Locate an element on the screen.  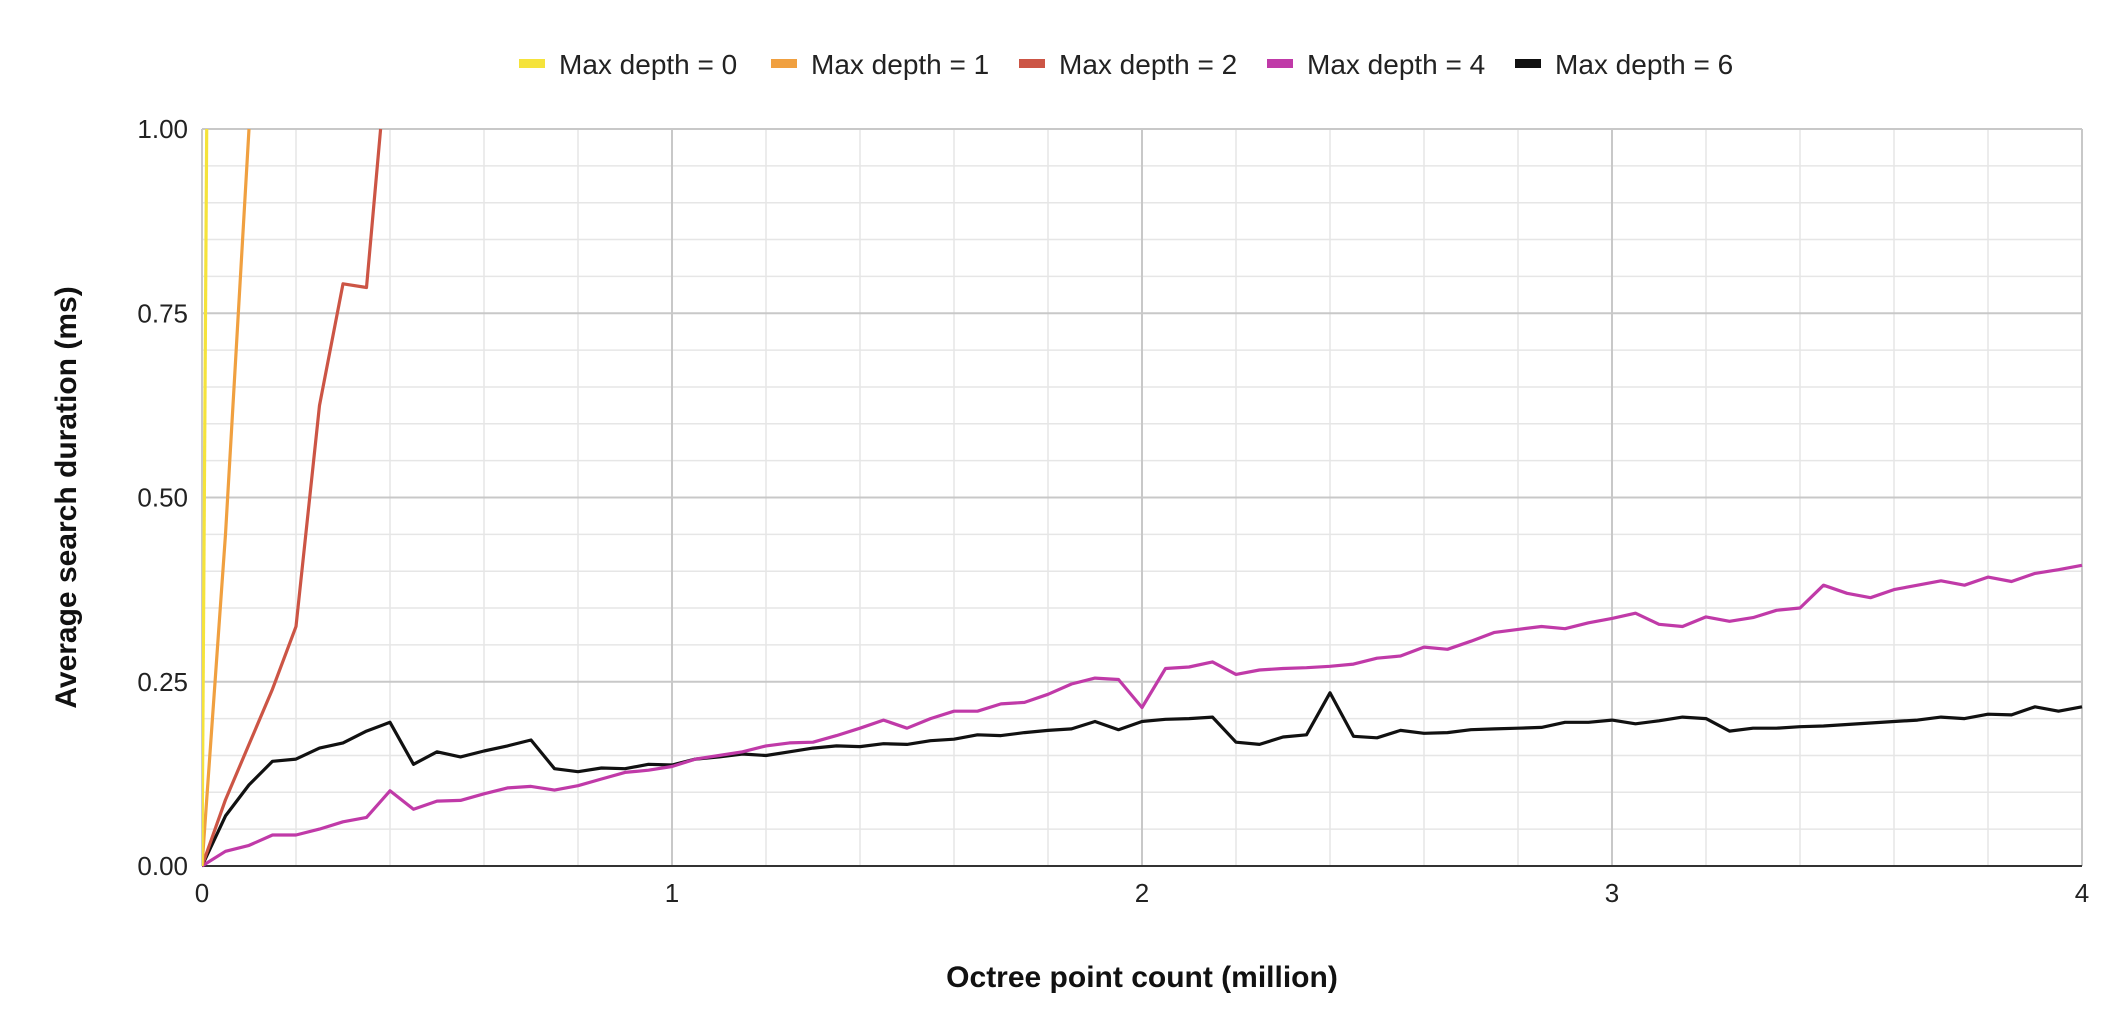
legend-item: Max depth = 2 is located at coordinates (1128, 64).